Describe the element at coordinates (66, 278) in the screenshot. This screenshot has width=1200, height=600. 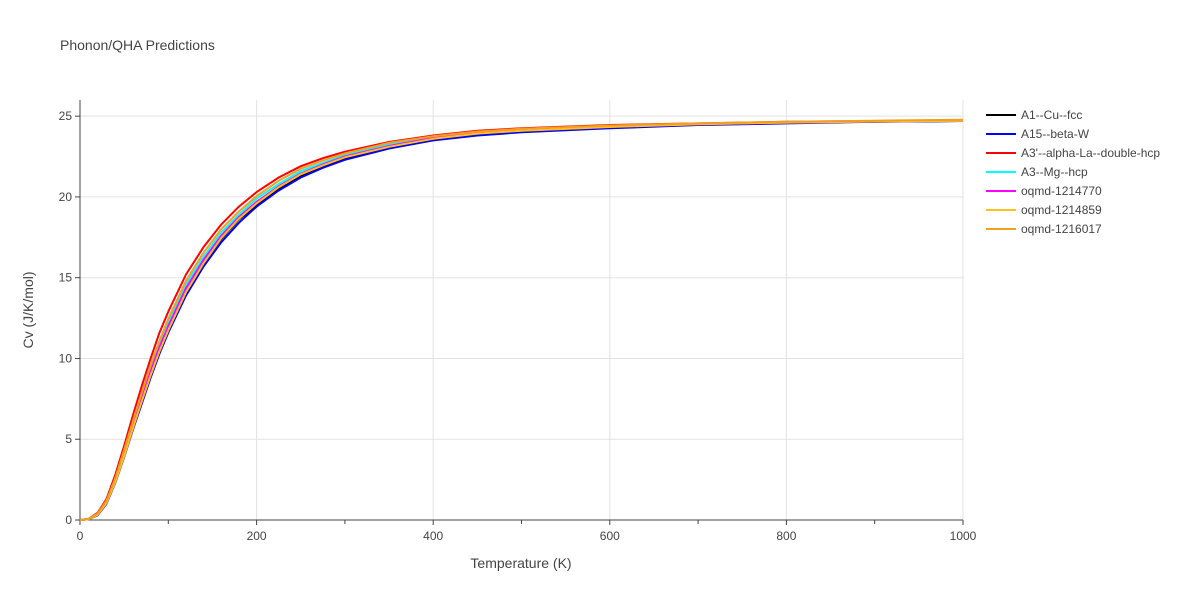
I see `y-tick-label: 15` at that location.